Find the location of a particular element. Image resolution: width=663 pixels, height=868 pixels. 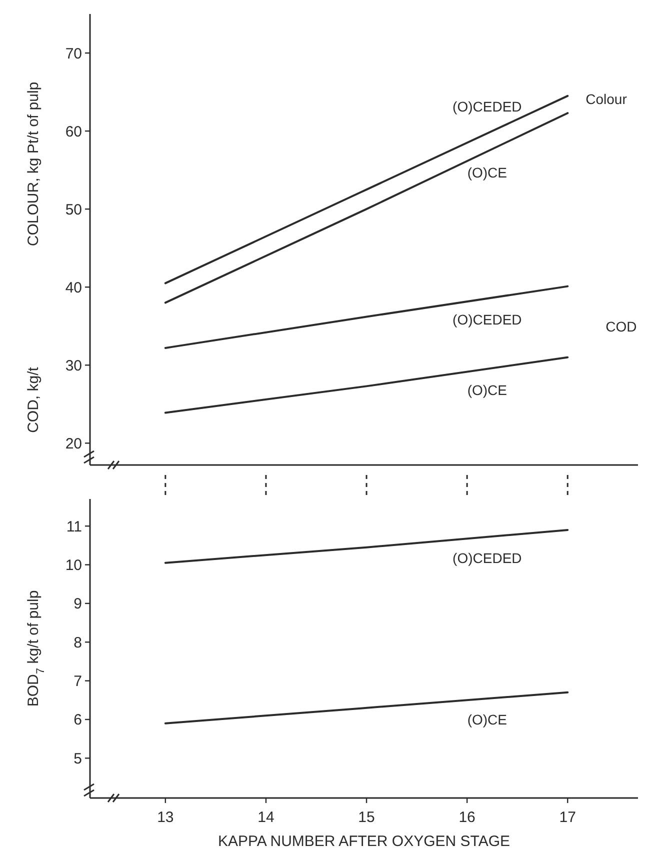

y-tick-label: 11 is located at coordinates (74, 527).